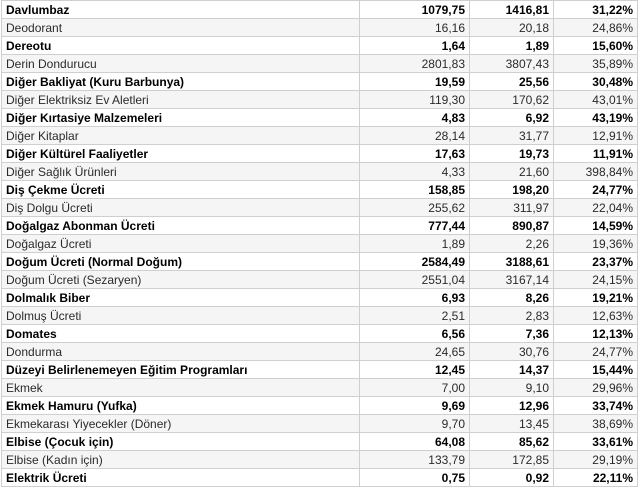  Describe the element at coordinates (180, 63) in the screenshot. I see `item-name-cell: Derin Dondurucu` at that location.